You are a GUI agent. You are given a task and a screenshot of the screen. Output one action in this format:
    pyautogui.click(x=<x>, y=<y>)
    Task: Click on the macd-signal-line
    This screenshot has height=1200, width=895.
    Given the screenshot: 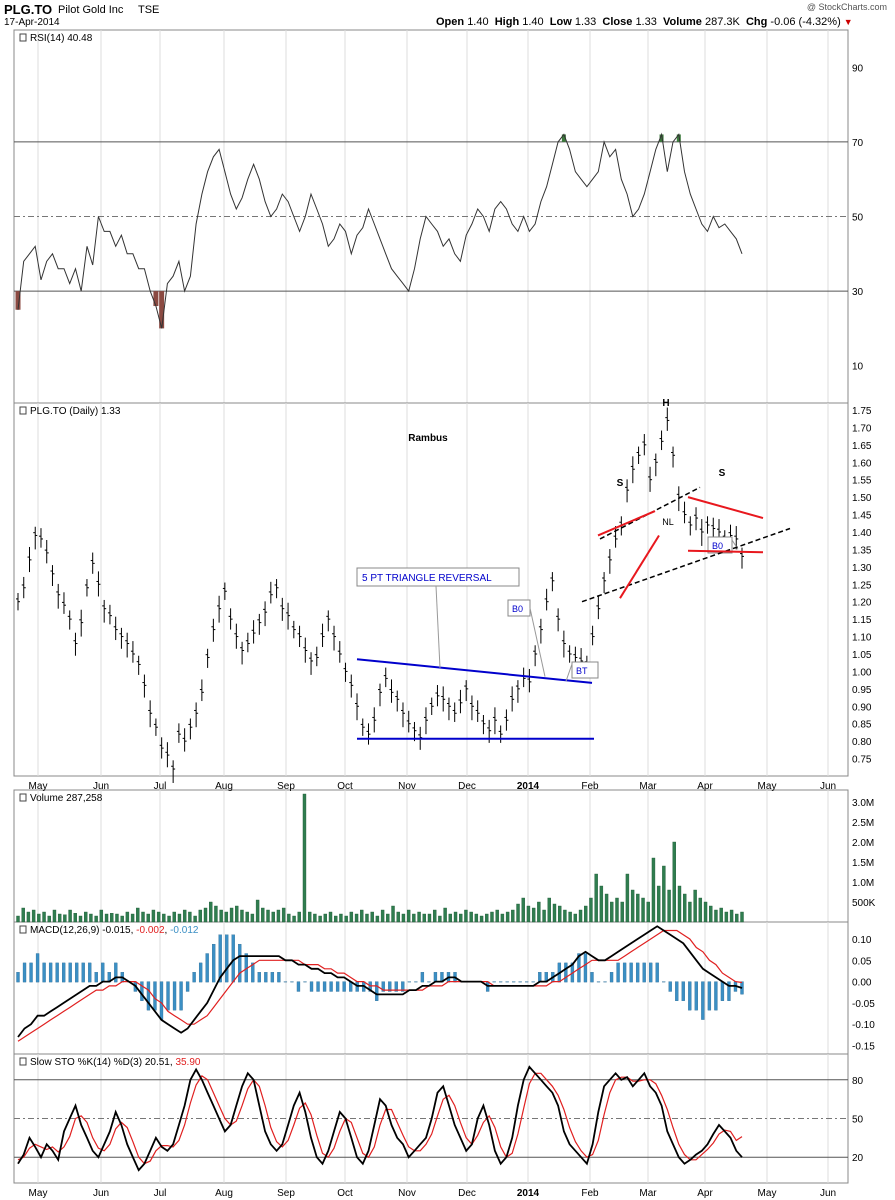 What is the action you would take?
    pyautogui.click(x=380, y=985)
    